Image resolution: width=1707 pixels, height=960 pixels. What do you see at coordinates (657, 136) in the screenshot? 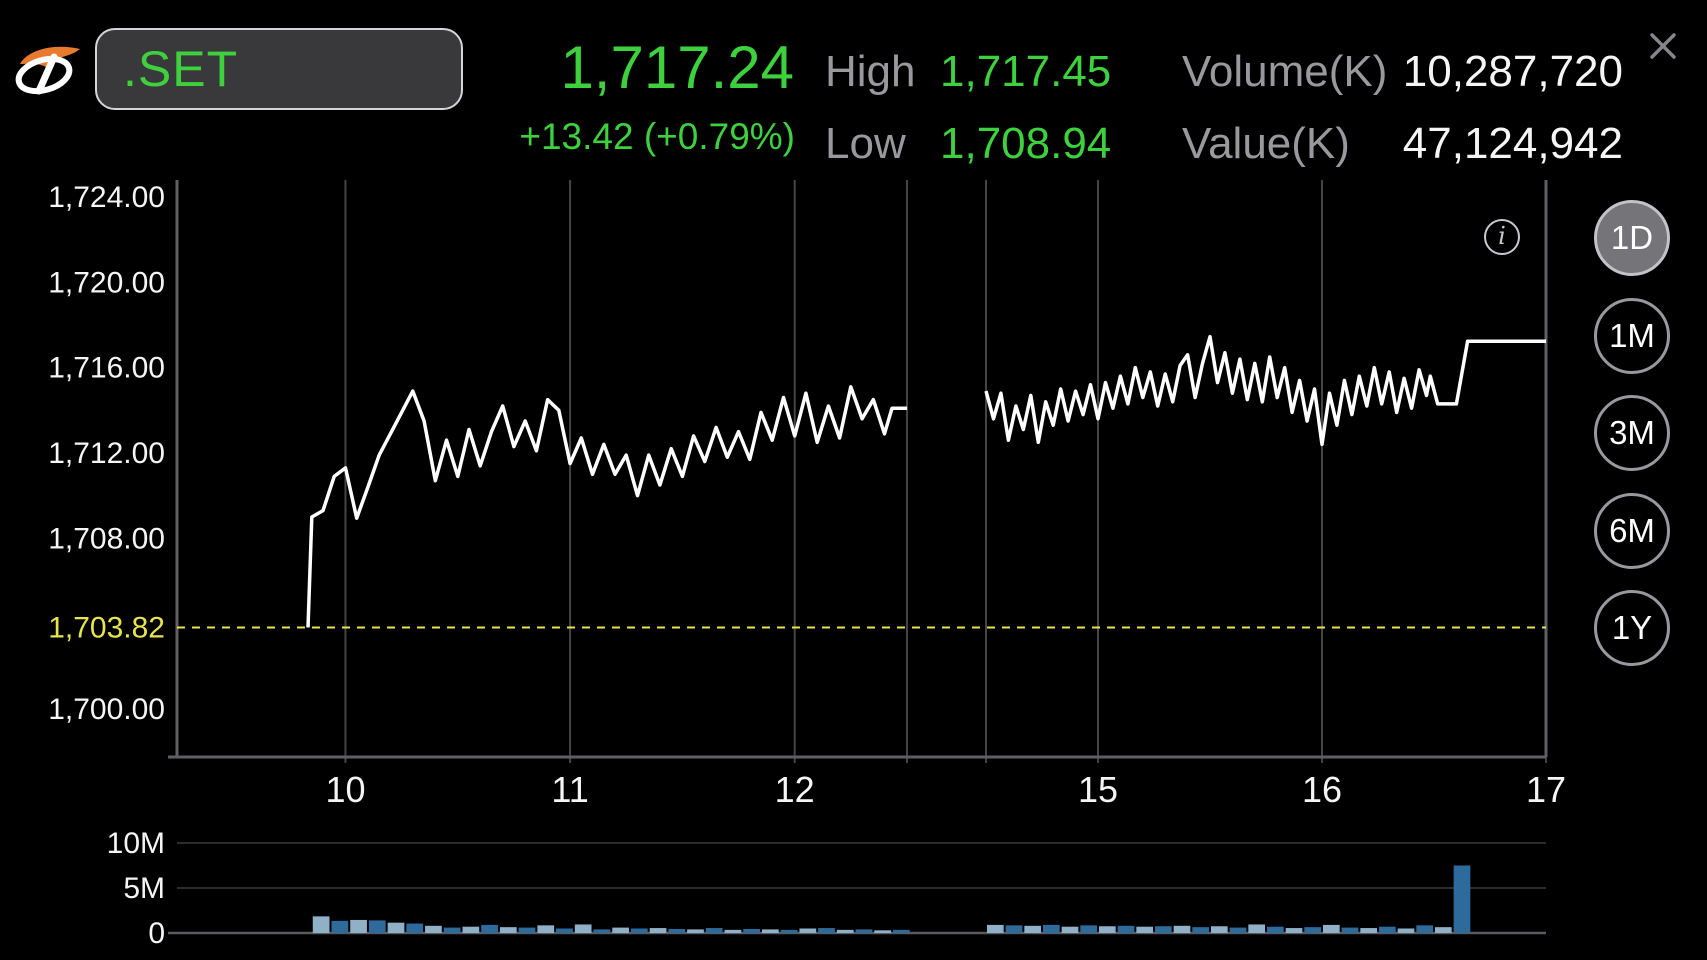
I see `price-change: +13.42 (+0.79%)` at bounding box center [657, 136].